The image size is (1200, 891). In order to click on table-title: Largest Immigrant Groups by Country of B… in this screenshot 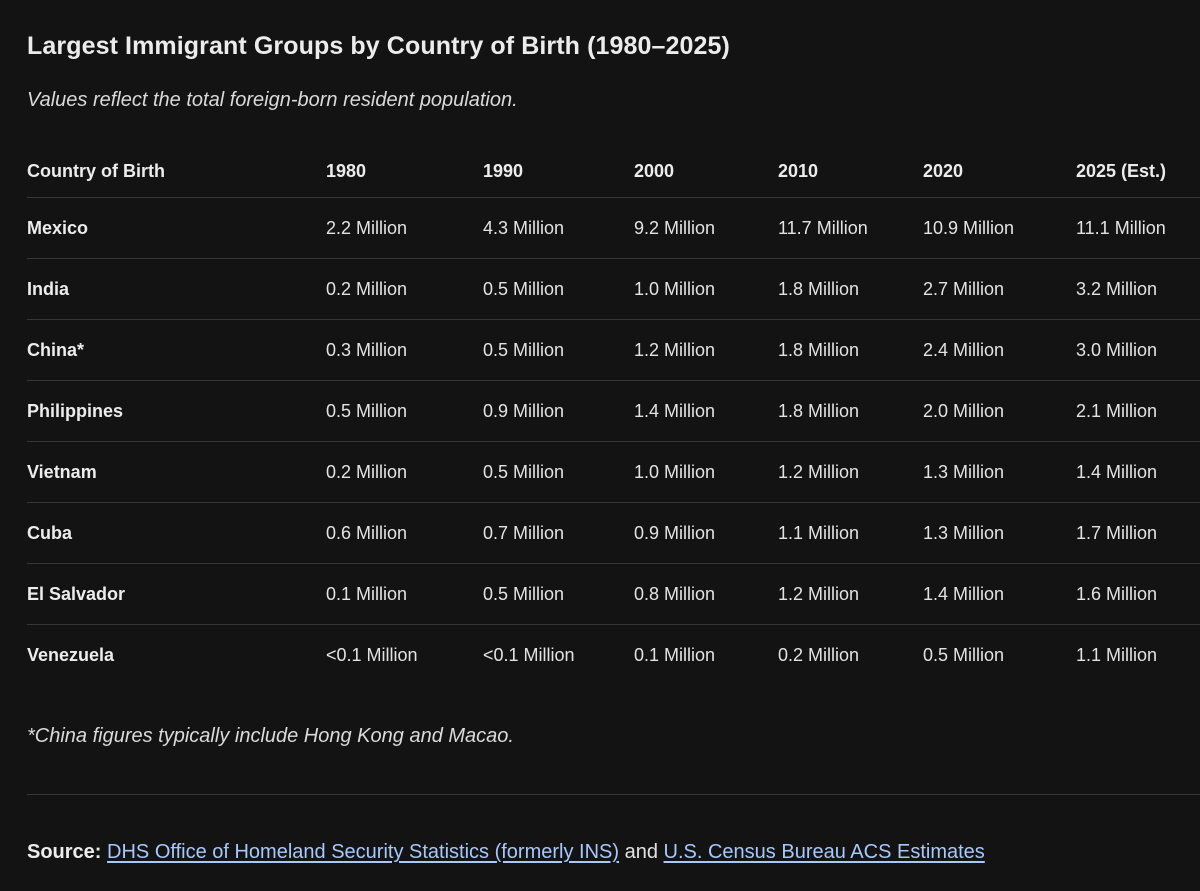, I will do `click(378, 46)`.